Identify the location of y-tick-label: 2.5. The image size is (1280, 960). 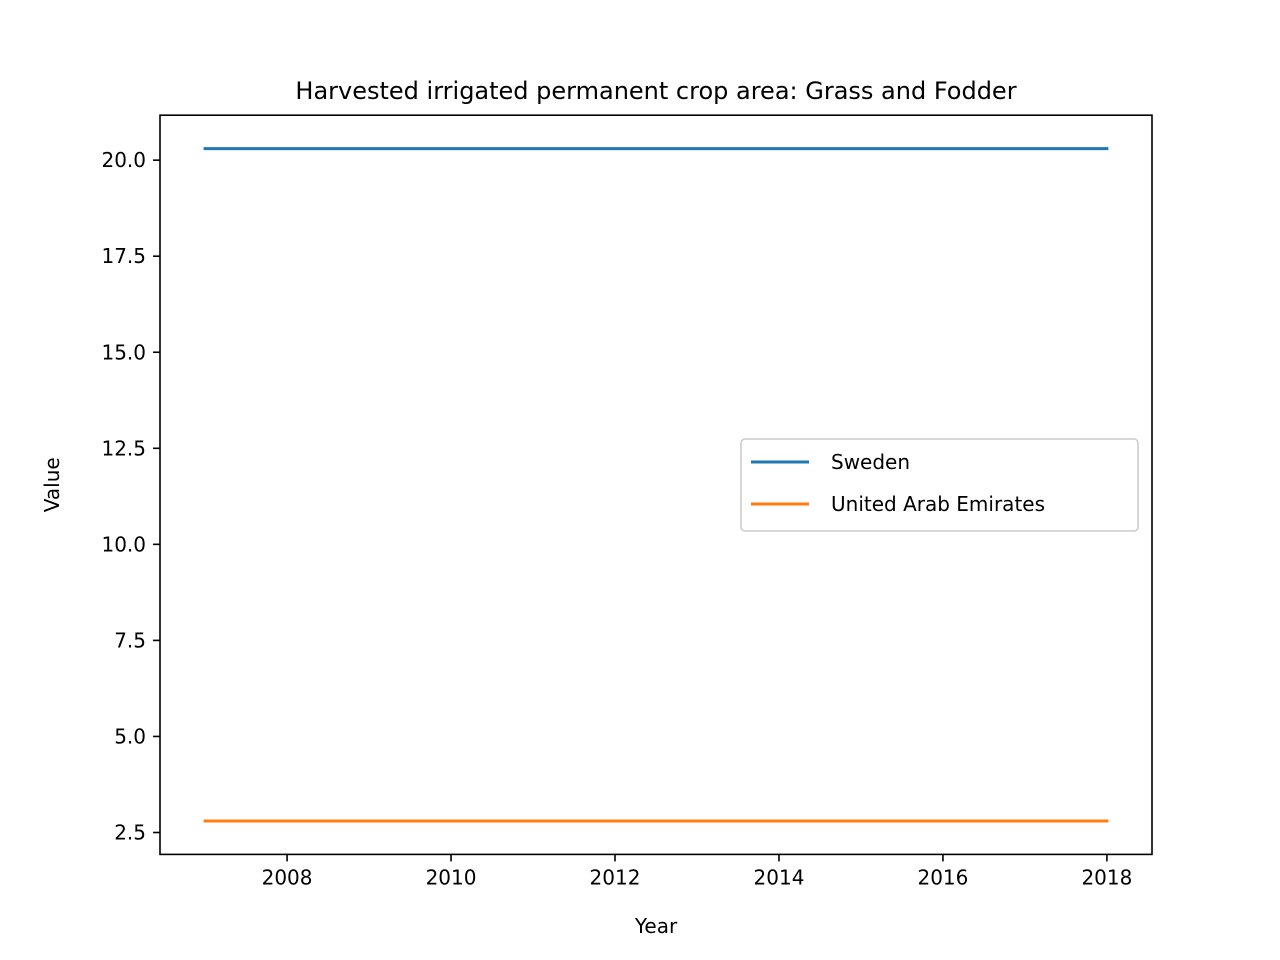
(130, 833).